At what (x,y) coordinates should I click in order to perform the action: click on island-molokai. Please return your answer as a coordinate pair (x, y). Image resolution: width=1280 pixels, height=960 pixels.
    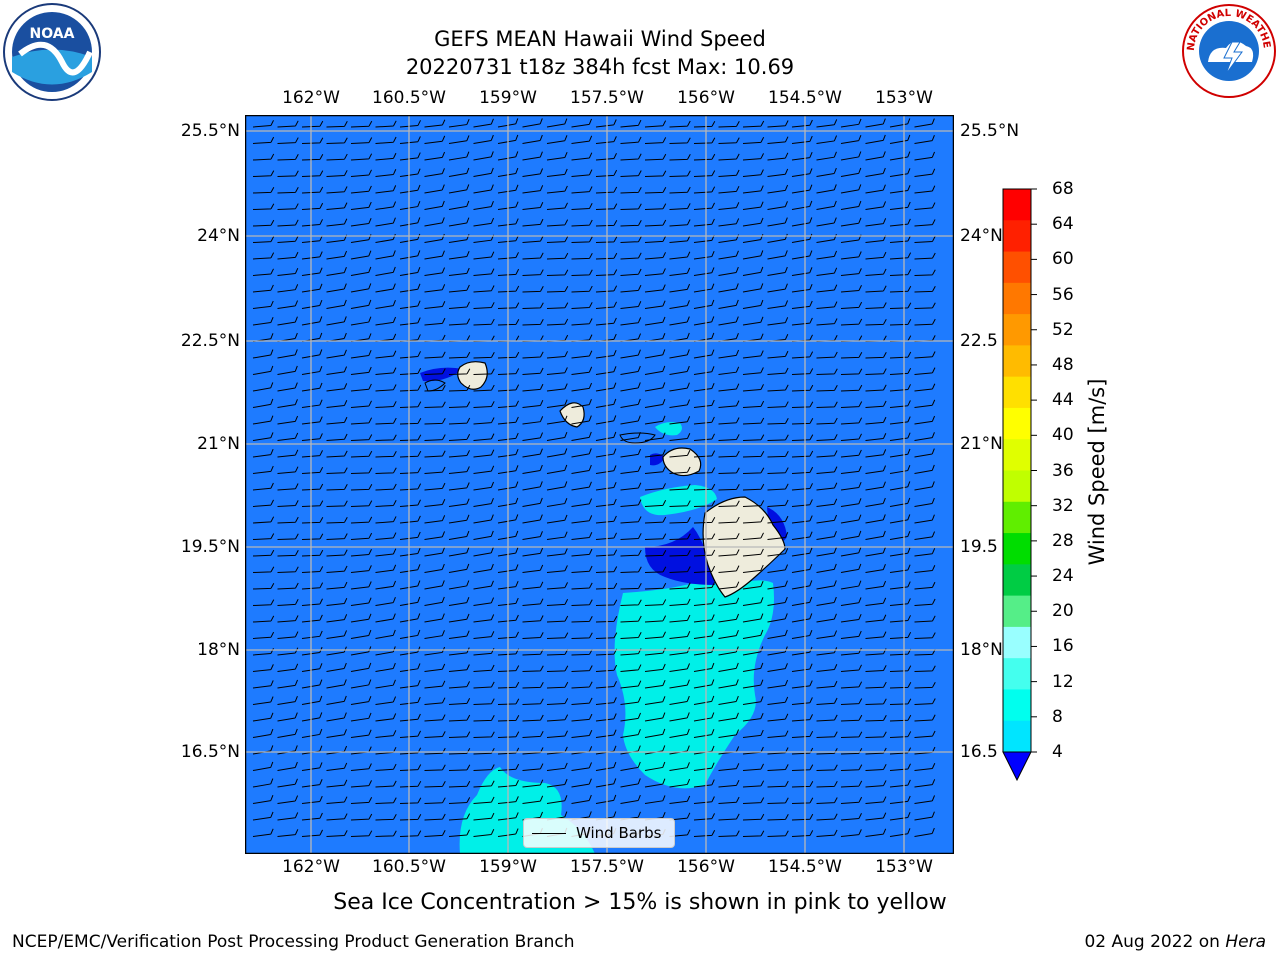
    Looking at the image, I should click on (637, 438).